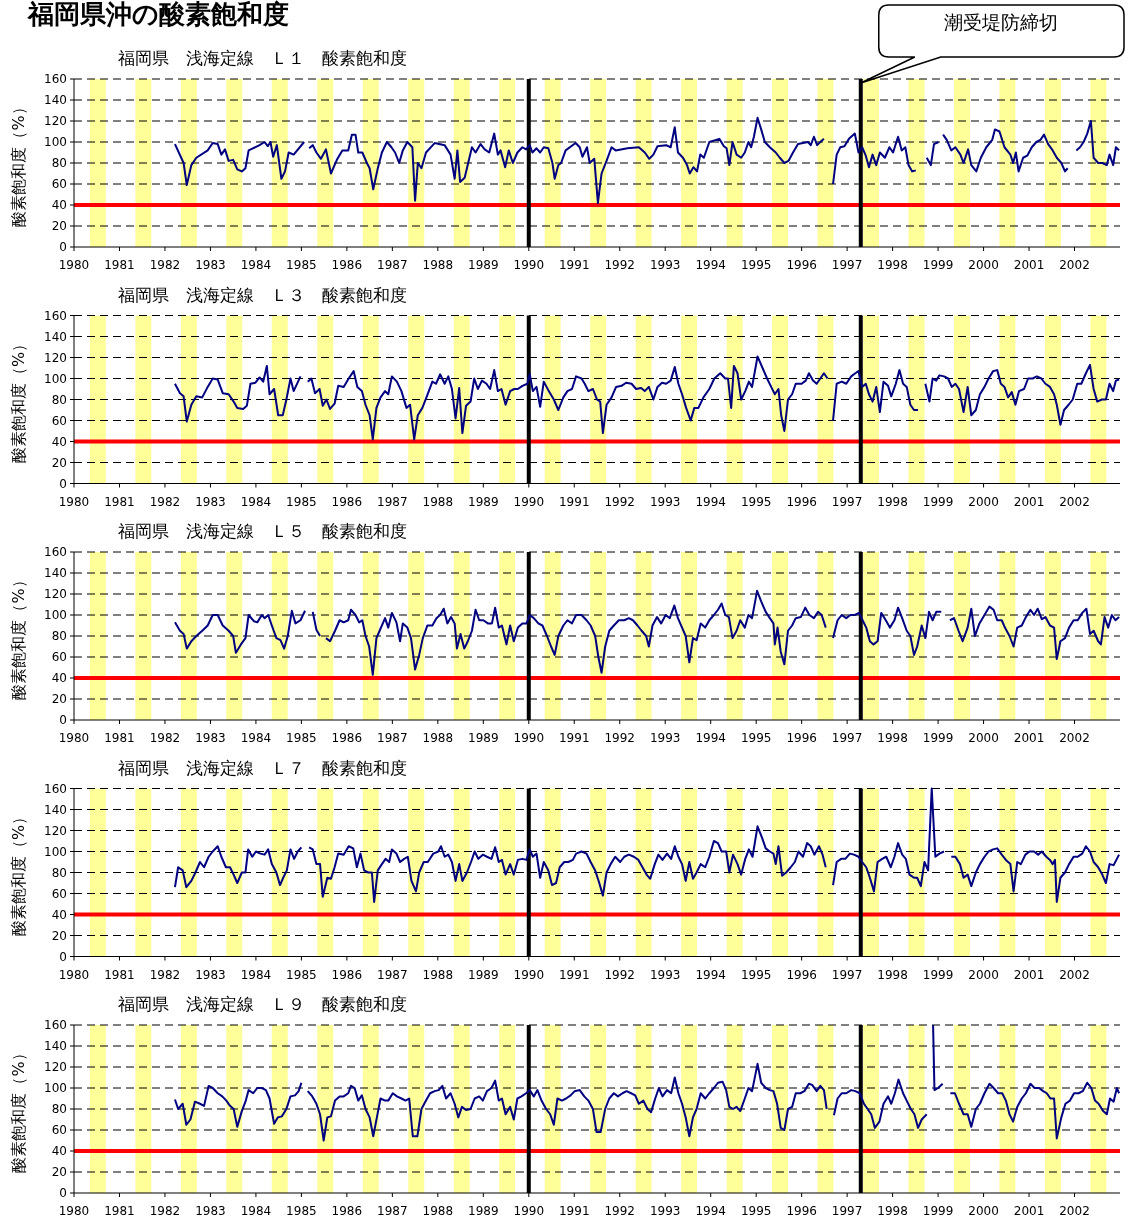 Image resolution: width=1126 pixels, height=1220 pixels. I want to click on chart-title: 福岡県 浅海定線 Ｌ５ 酸素飽和度, so click(262, 531).